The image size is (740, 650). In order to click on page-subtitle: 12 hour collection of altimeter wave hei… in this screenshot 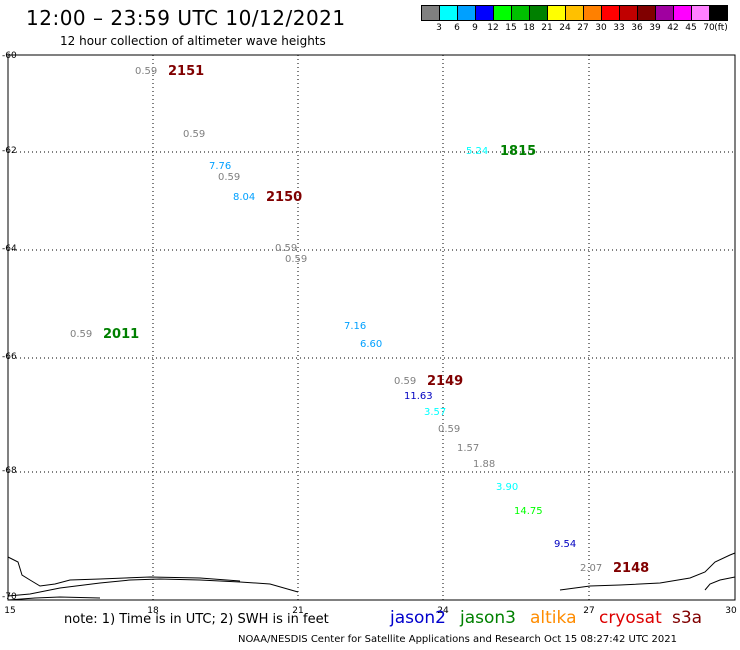, I will do `click(193, 41)`.